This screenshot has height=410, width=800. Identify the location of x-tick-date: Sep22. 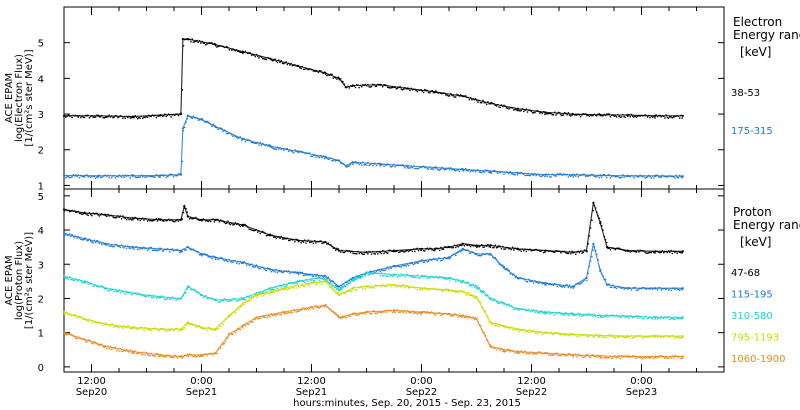
(422, 392).